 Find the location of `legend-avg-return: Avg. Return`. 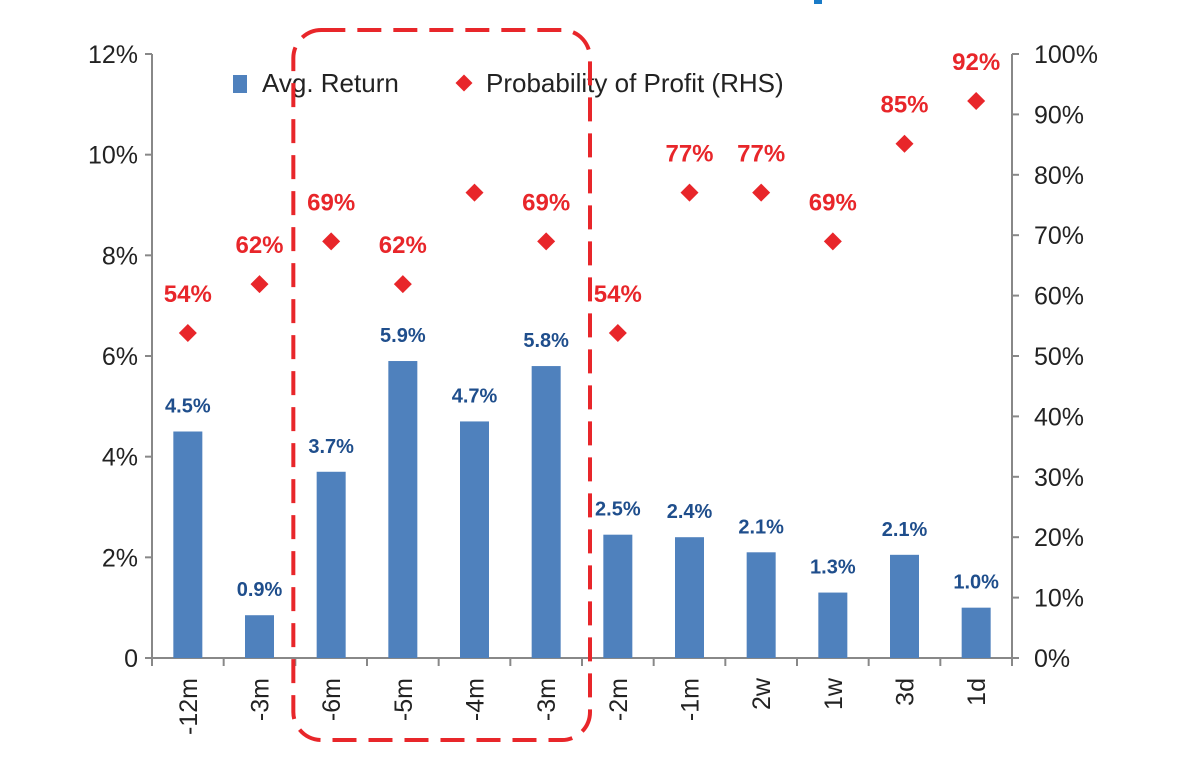

legend-avg-return: Avg. Return is located at coordinates (330, 83).